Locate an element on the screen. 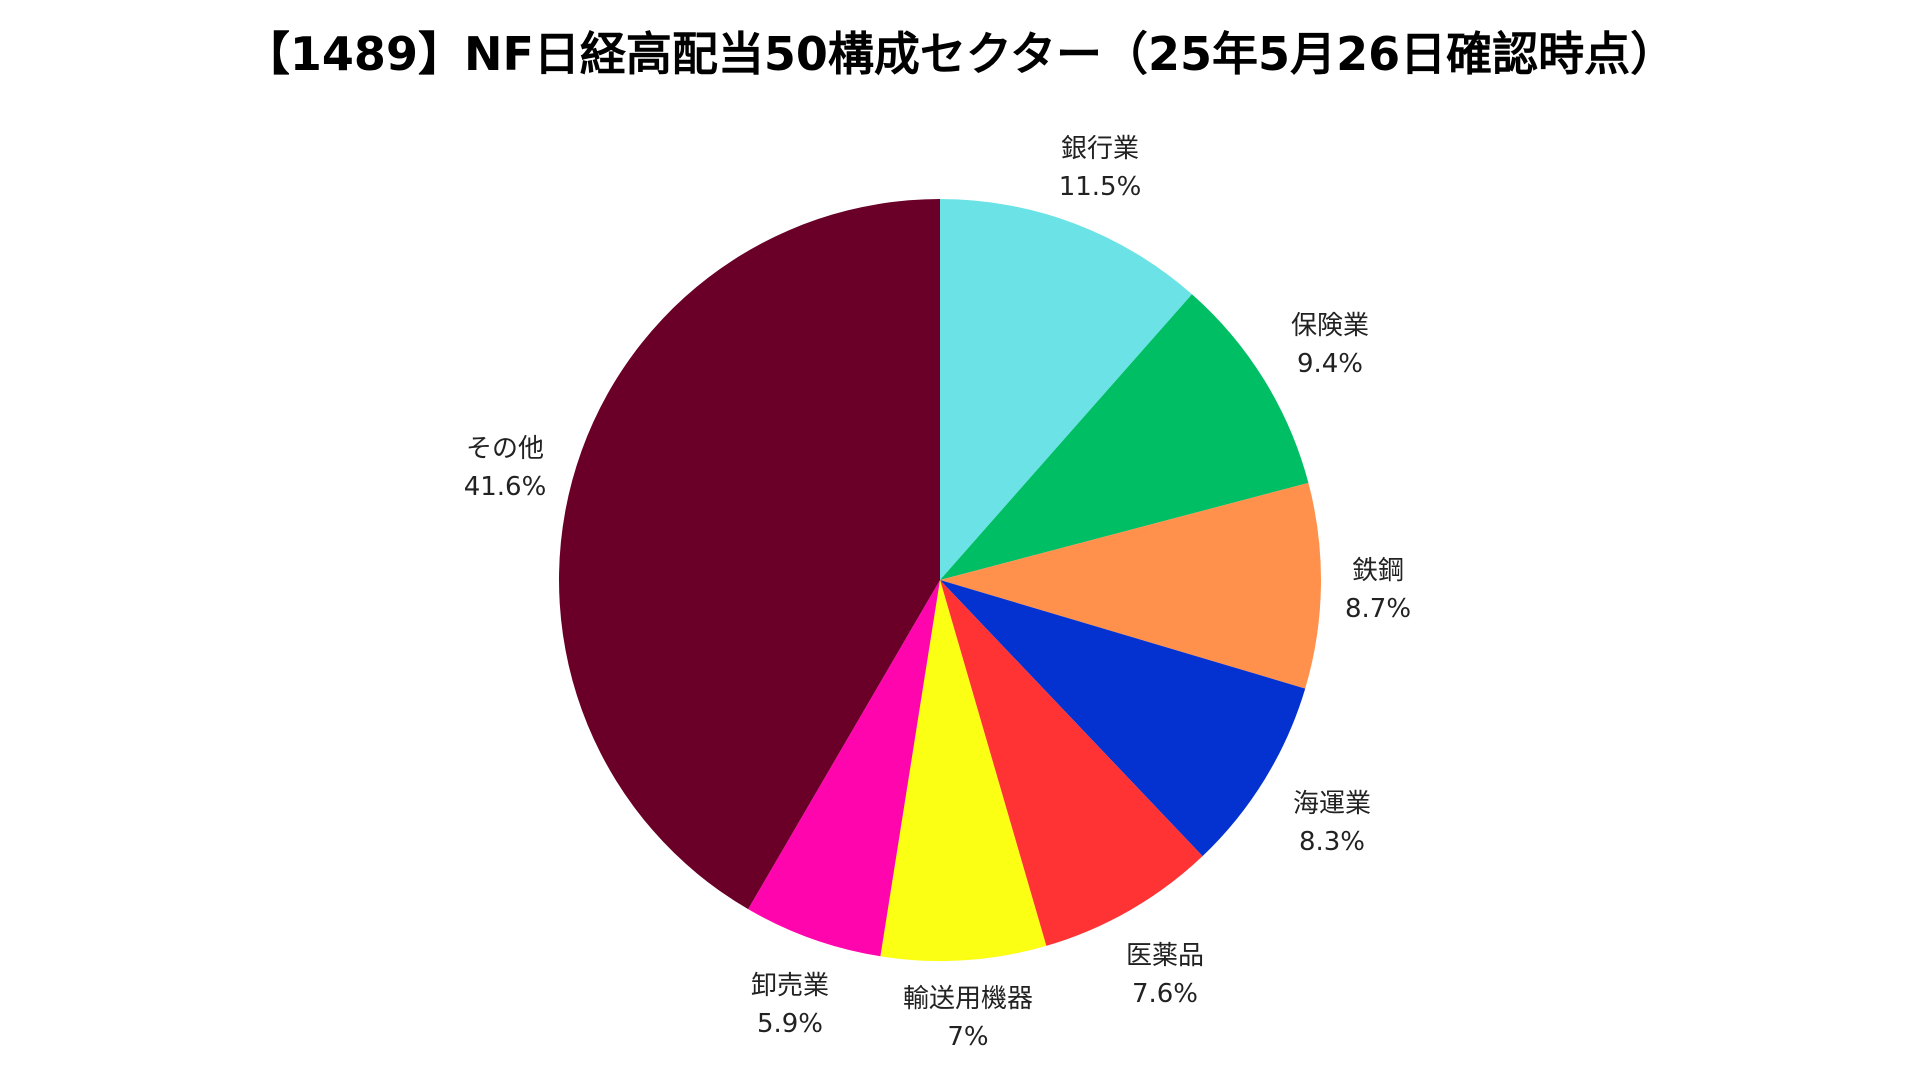 The width and height of the screenshot is (1920, 1080). chart-title: 【1489】NF日経高配当50構成セクター（25年5月26日確認時点） is located at coordinates (960, 54).